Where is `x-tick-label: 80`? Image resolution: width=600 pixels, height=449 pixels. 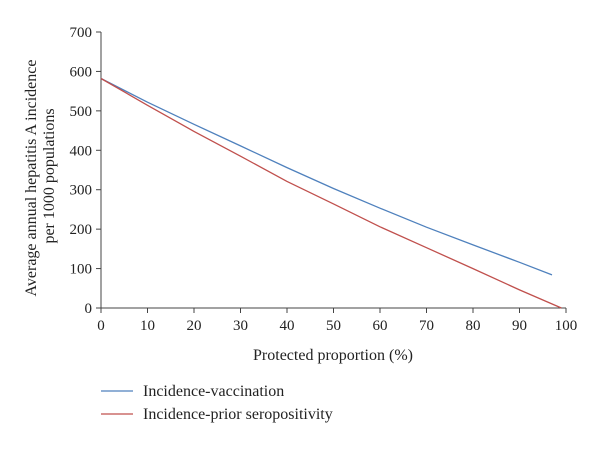
x-tick-label: 80 is located at coordinates (473, 326).